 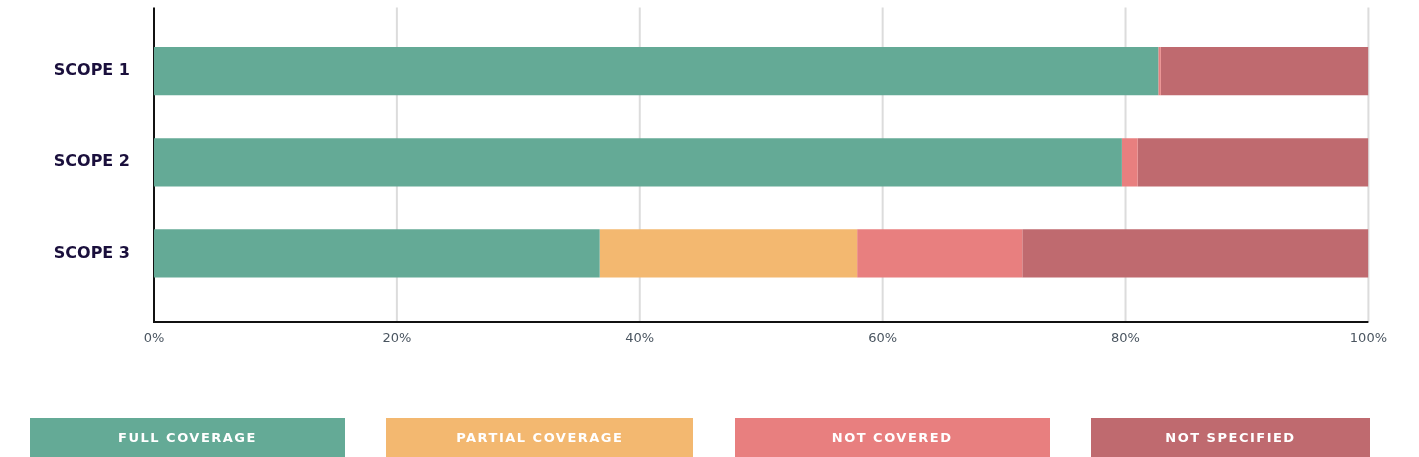 What do you see at coordinates (187, 437) in the screenshot?
I see `text: FULL COVERAGE` at bounding box center [187, 437].